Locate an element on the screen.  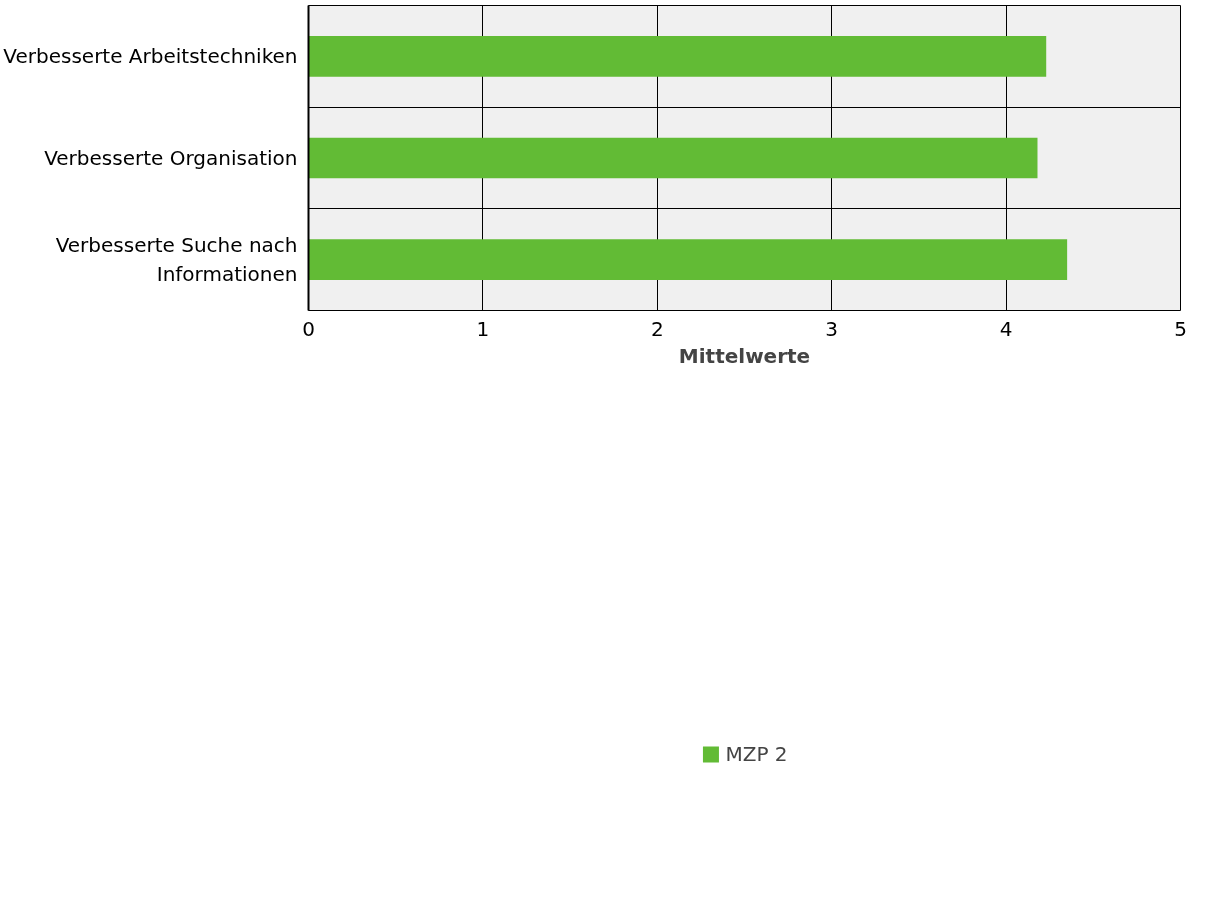
x-tick-label: 2 is located at coordinates (657, 328).